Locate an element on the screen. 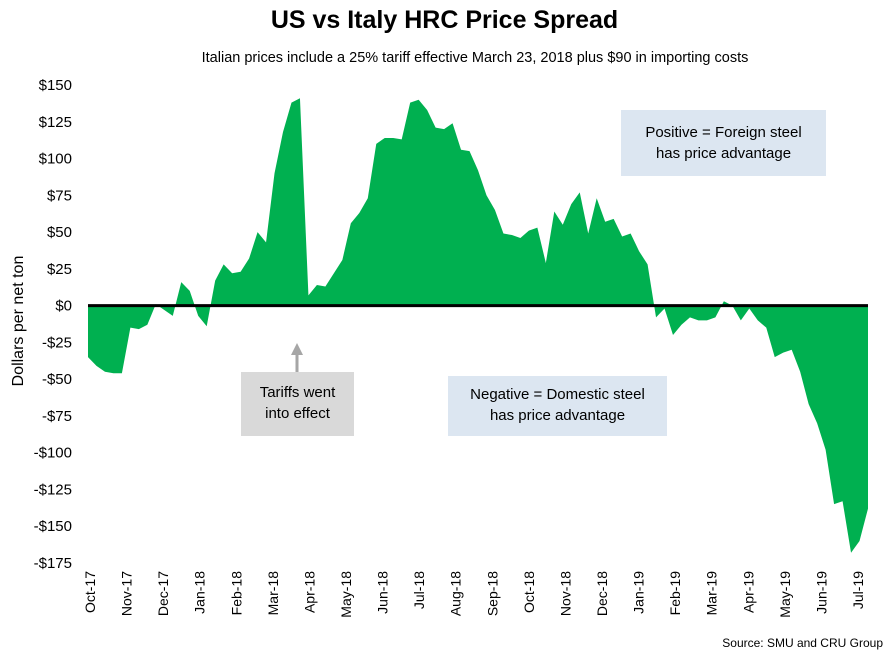 The height and width of the screenshot is (660, 889). x-tick-label: Jan-18 is located at coordinates (200, 592).